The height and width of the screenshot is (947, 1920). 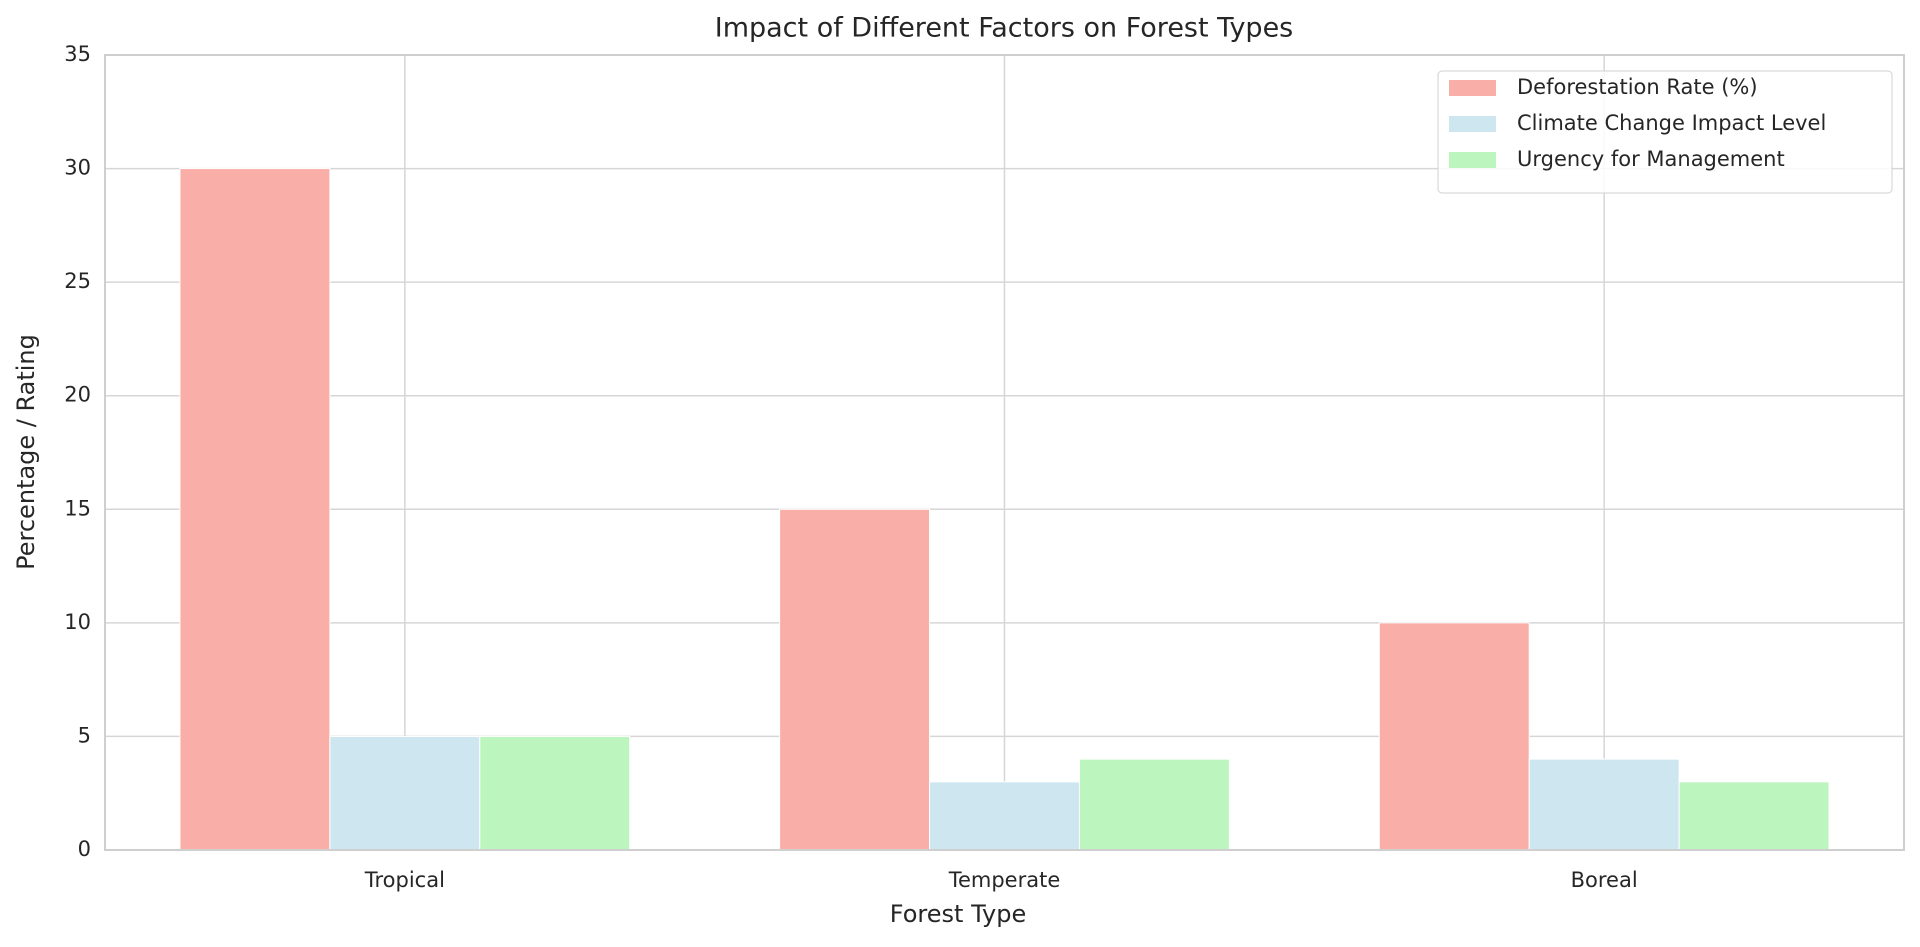 I want to click on y-tick-label: 5, so click(x=84, y=735).